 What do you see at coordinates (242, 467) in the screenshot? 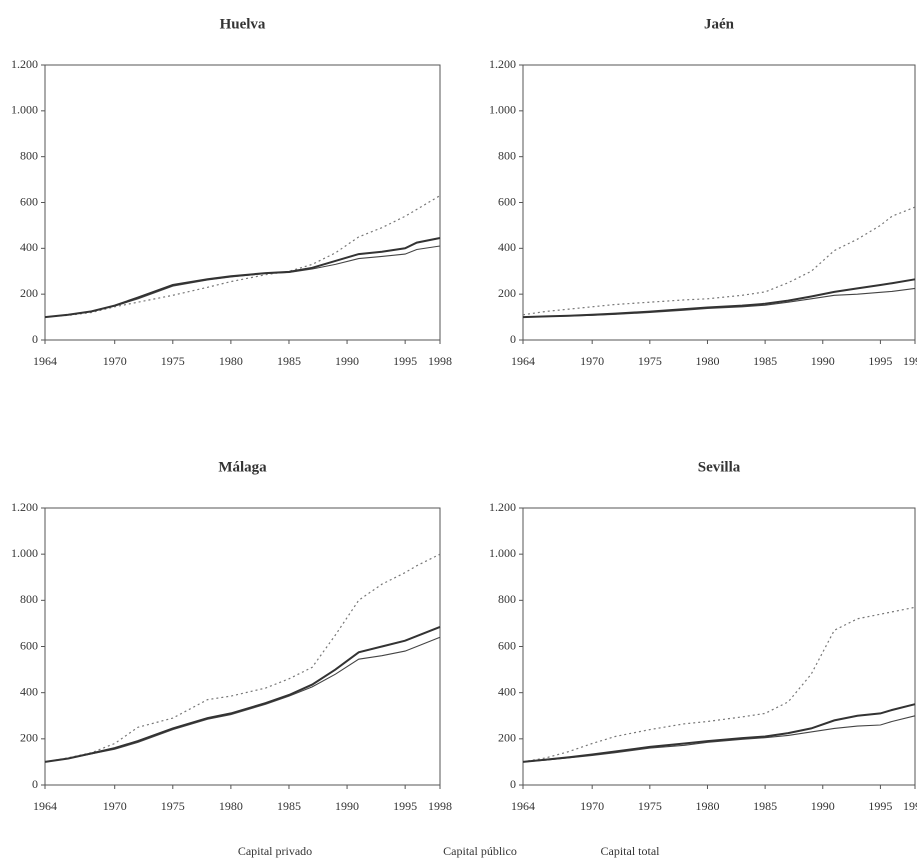
I see `chart-title: Málaga` at bounding box center [242, 467].